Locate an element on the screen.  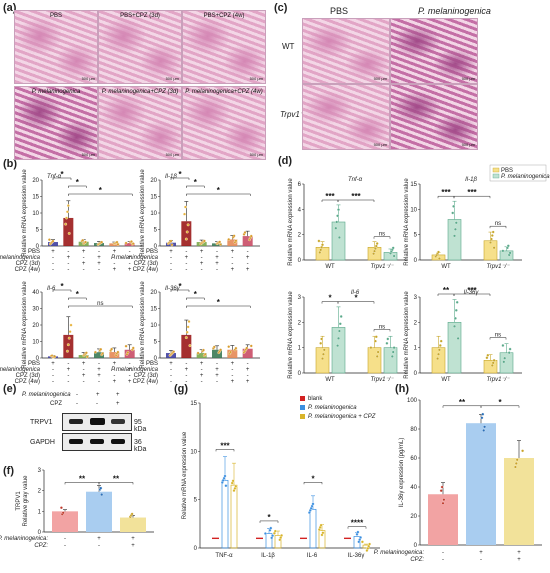
legend-swatch is located at coordinates (496, 176).